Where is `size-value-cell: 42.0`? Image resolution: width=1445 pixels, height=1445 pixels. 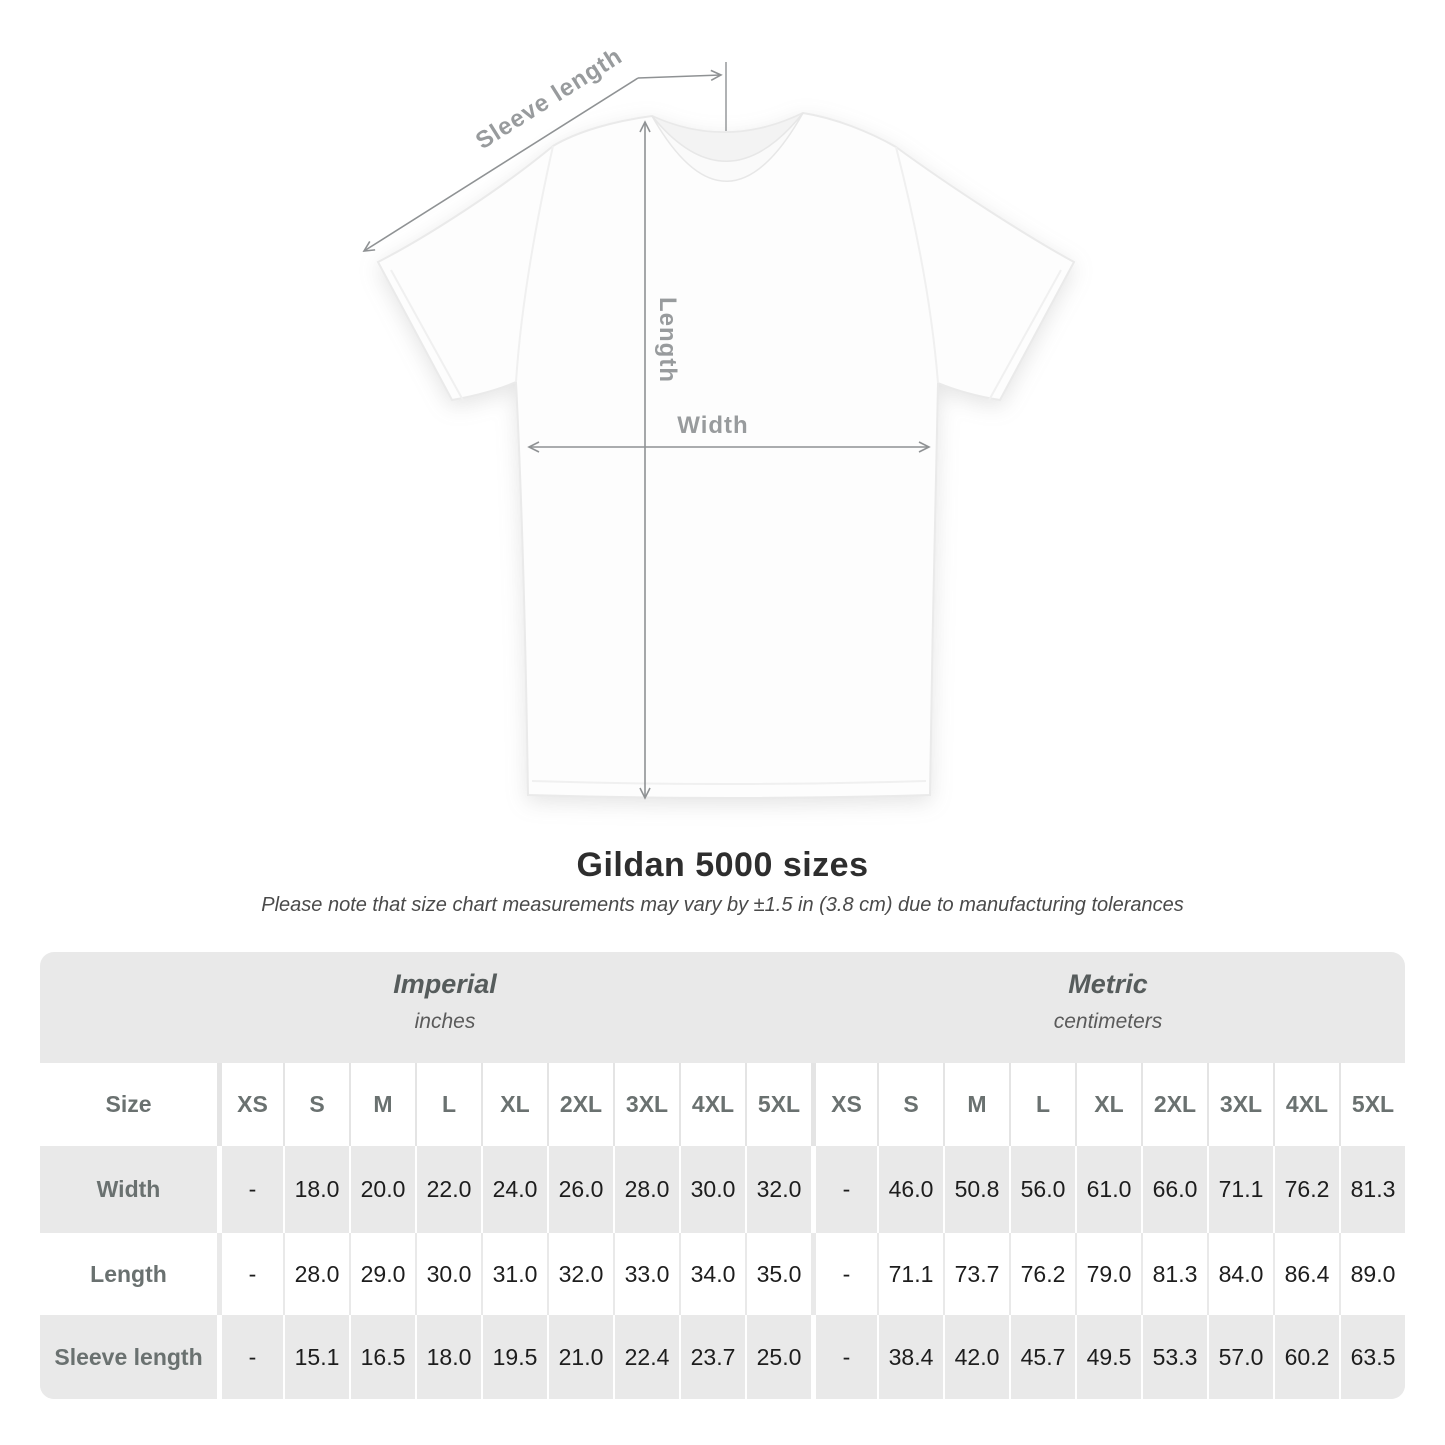 size-value-cell: 42.0 is located at coordinates (976, 1357).